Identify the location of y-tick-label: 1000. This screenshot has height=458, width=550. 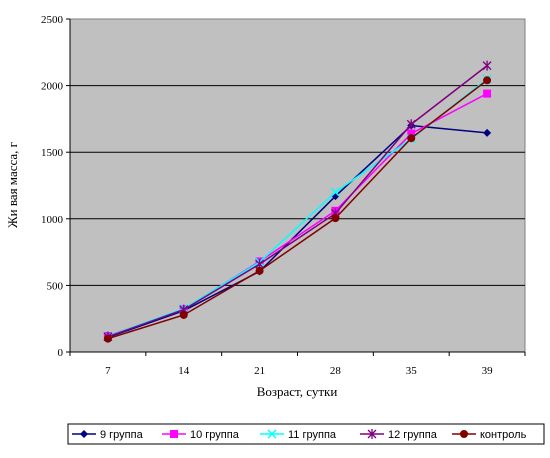
(52, 220).